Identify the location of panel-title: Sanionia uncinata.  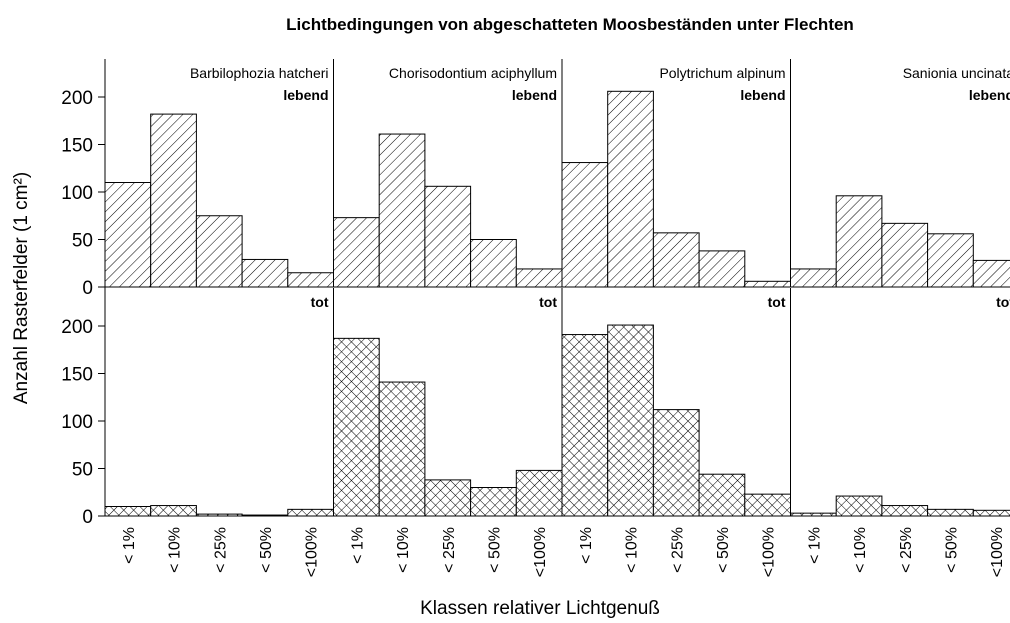
(956, 73).